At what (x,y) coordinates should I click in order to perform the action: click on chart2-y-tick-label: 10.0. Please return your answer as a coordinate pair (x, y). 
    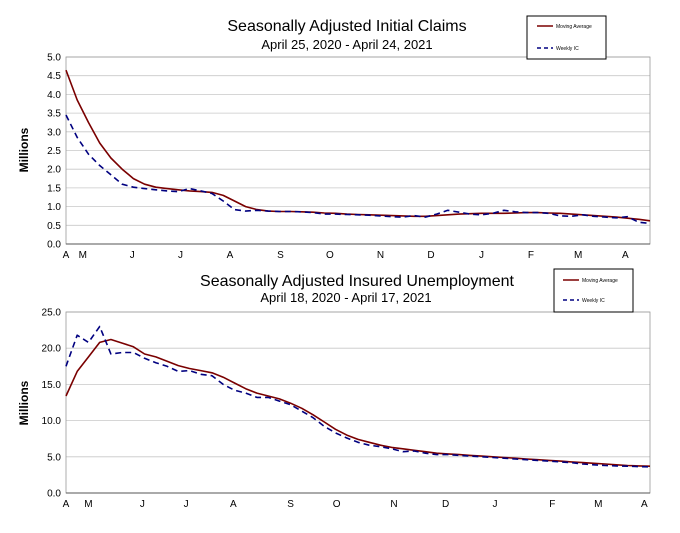
    Looking at the image, I should click on (52, 421).